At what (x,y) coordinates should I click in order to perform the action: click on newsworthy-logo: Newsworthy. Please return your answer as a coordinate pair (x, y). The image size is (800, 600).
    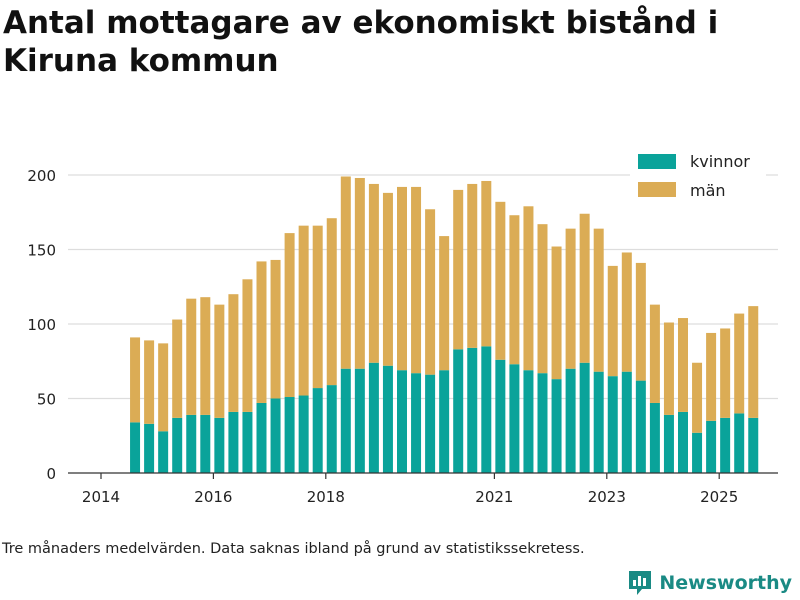
    Looking at the image, I should click on (709, 583).